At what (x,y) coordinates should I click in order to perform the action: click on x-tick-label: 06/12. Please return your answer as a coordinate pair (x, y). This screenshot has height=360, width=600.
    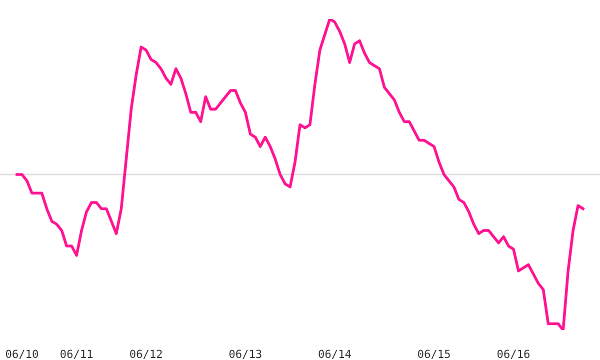
    Looking at the image, I should click on (146, 354).